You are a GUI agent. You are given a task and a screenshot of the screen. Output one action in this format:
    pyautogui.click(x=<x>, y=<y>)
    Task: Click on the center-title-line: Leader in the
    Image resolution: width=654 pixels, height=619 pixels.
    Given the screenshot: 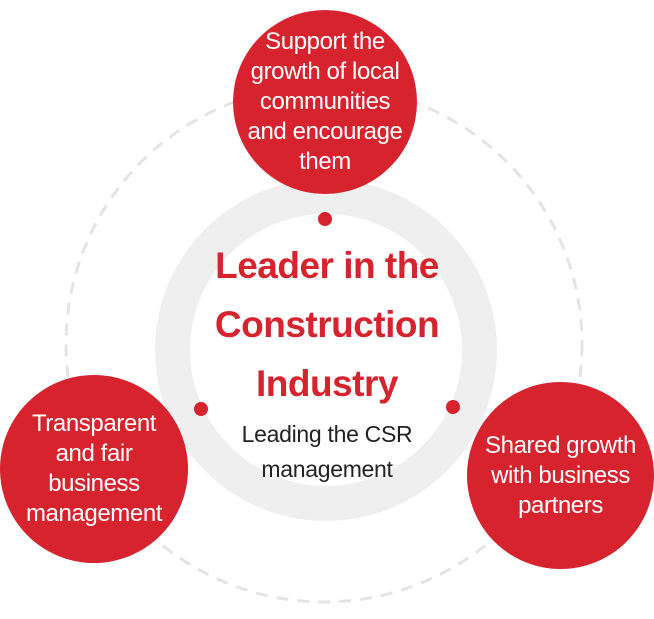 What is the action you would take?
    pyautogui.click(x=327, y=265)
    